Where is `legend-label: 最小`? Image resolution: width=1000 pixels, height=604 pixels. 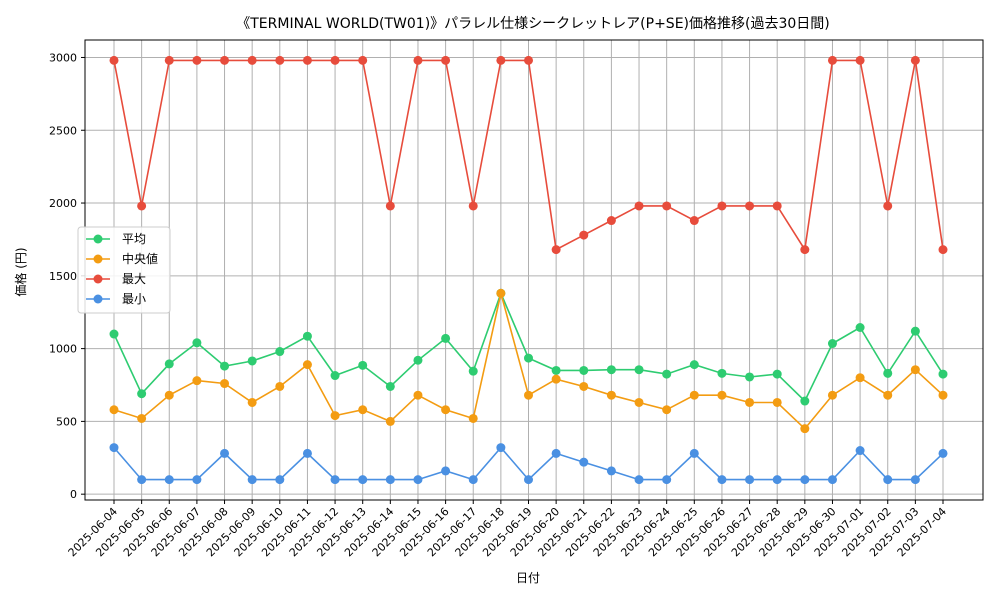 legend-label: 最小 is located at coordinates (134, 299).